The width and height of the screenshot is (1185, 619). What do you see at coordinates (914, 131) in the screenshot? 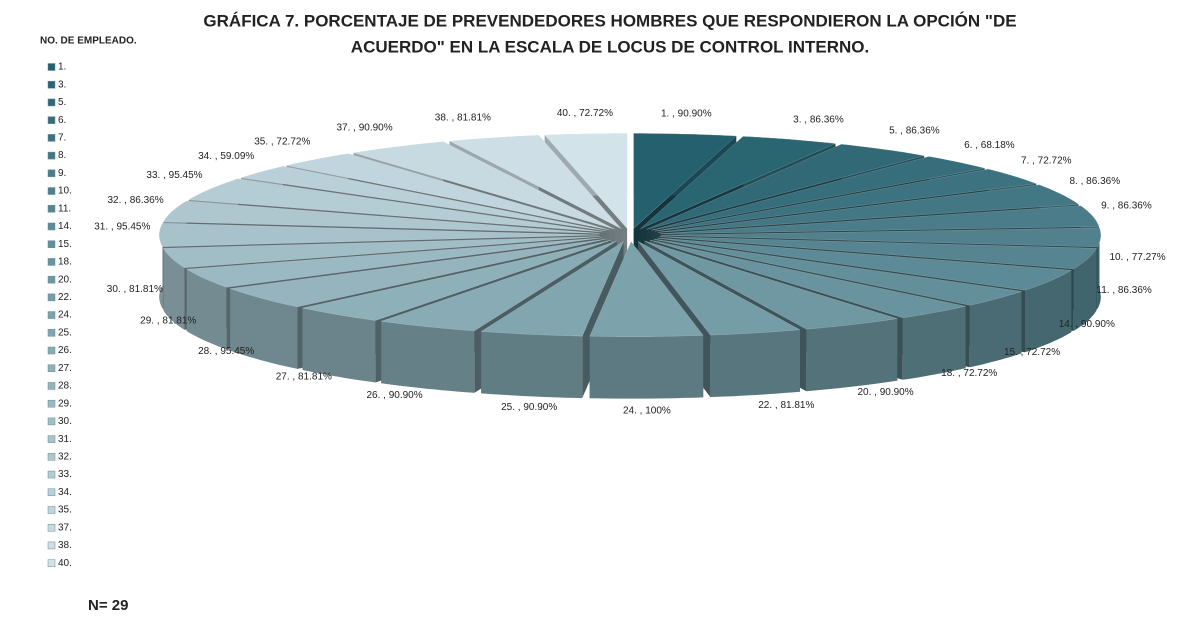
I see `data-label: 5. , 86.36%` at bounding box center [914, 131].